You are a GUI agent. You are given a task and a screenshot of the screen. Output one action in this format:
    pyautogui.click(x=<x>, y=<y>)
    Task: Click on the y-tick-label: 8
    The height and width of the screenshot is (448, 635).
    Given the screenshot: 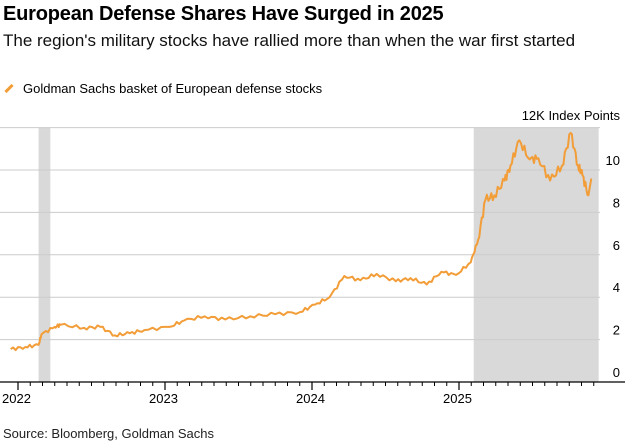 What is the action you would take?
    pyautogui.click(x=616, y=202)
    